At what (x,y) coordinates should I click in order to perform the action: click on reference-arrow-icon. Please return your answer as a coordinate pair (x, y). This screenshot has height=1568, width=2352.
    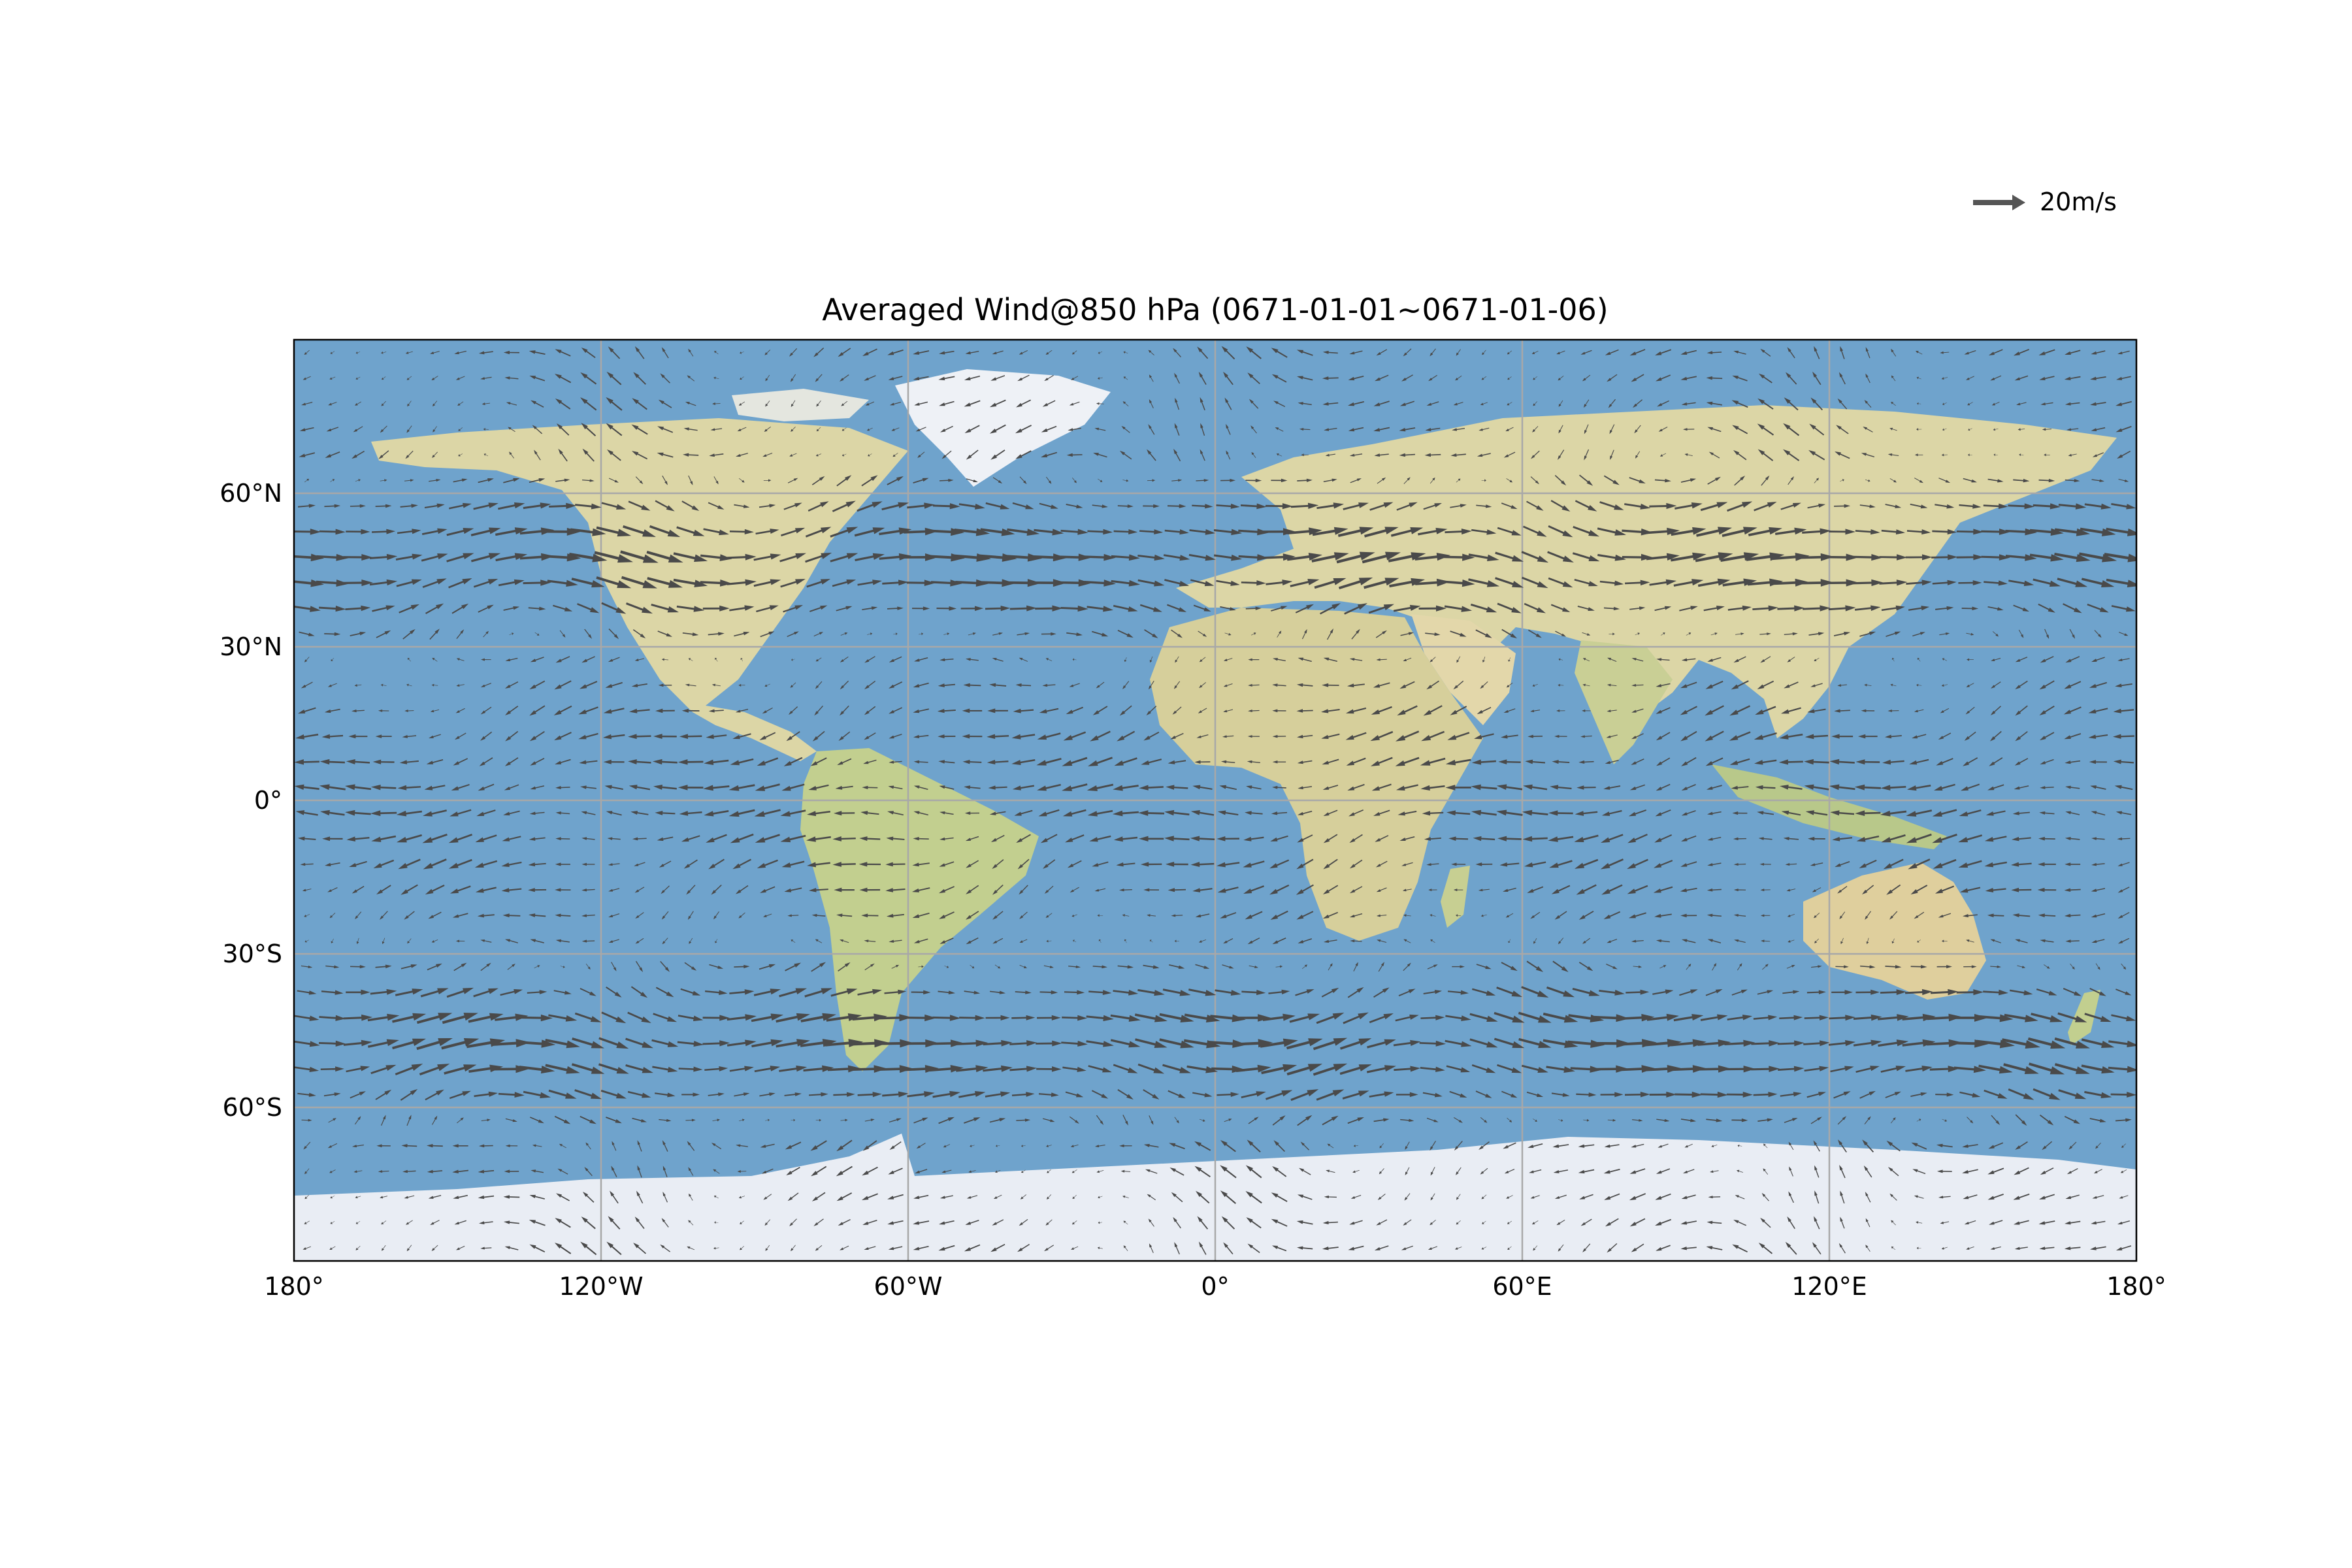
    Looking at the image, I should click on (1999, 202).